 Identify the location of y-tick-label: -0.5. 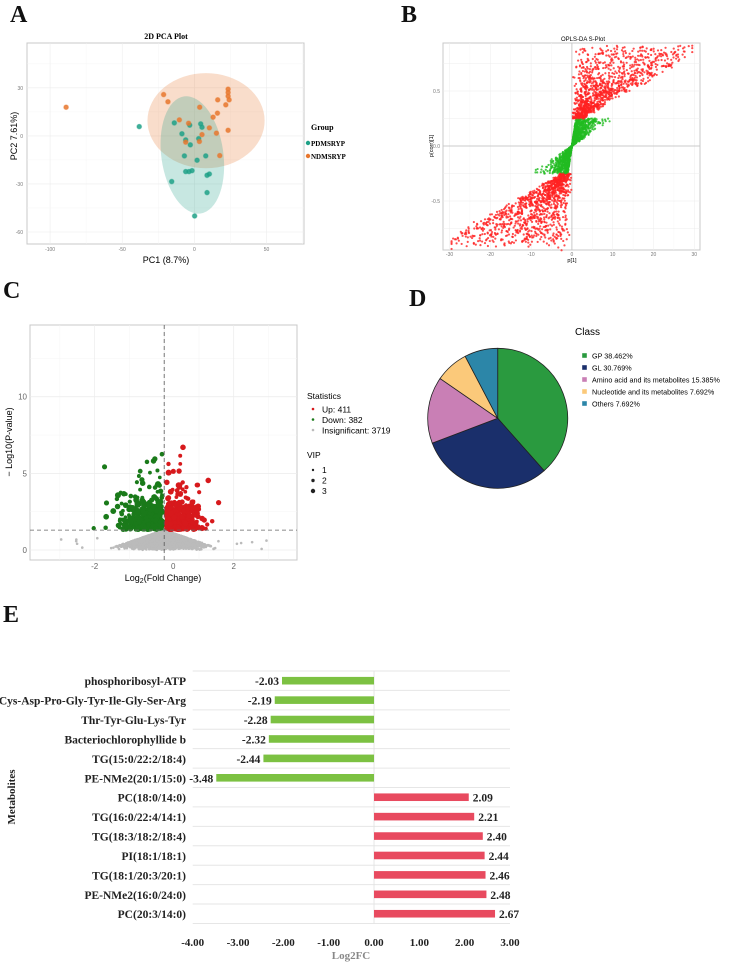
(435, 202).